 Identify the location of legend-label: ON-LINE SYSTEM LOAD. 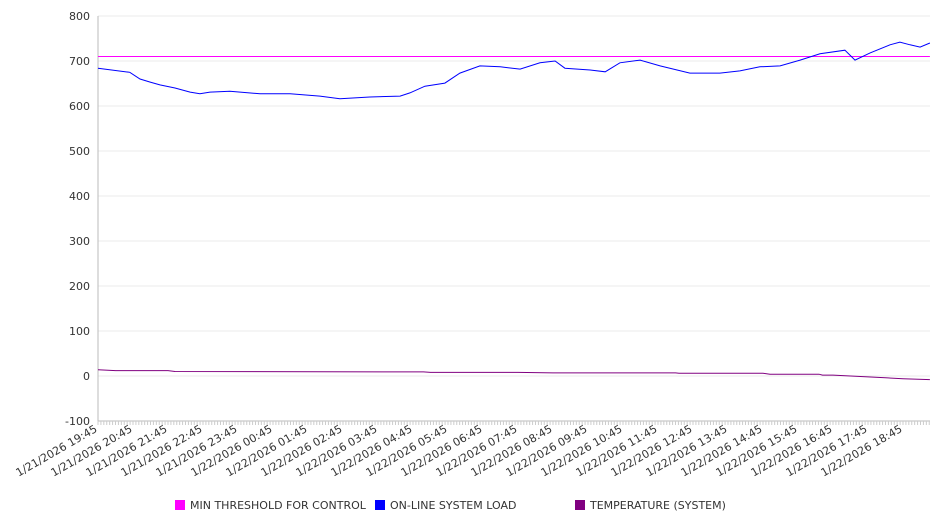
(453, 505).